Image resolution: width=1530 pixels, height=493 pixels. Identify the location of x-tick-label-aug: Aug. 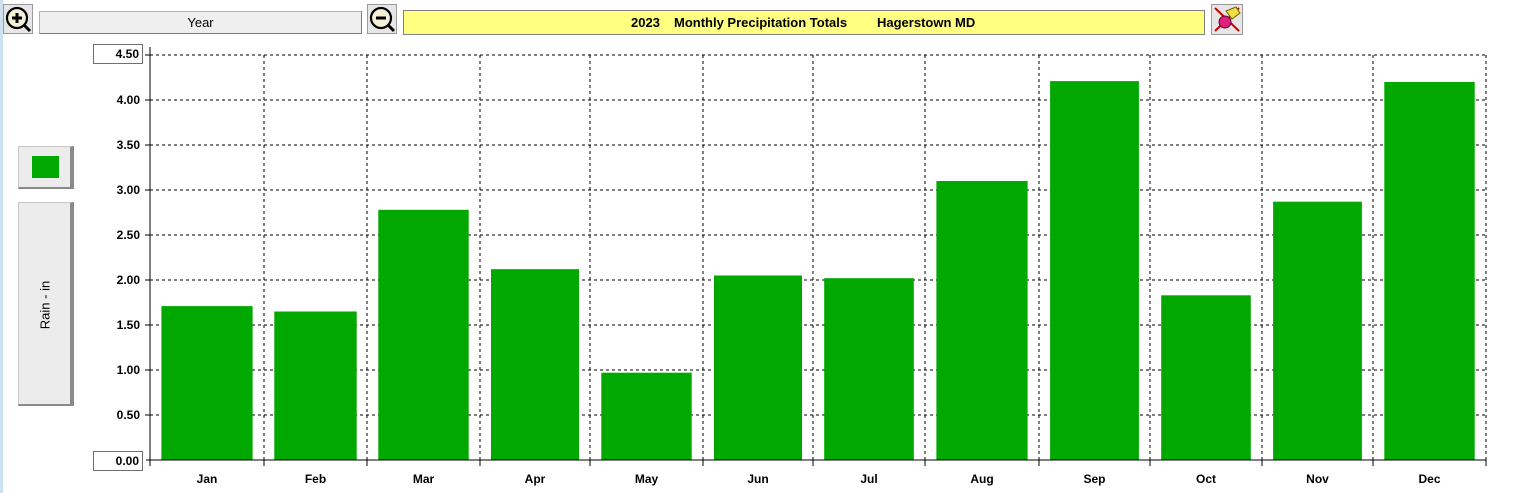
(981, 479).